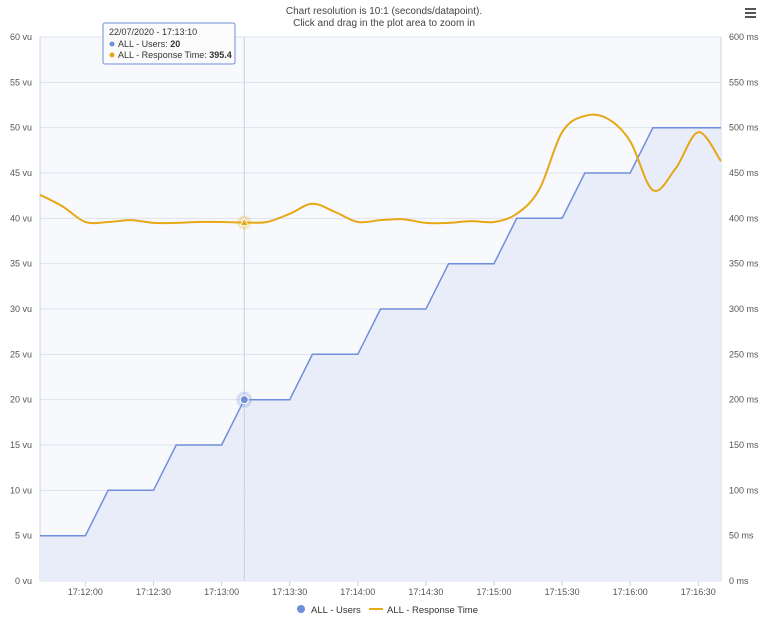  Describe the element at coordinates (744, 218) in the screenshot. I see `y-right-tick-label: 400 ms` at that location.